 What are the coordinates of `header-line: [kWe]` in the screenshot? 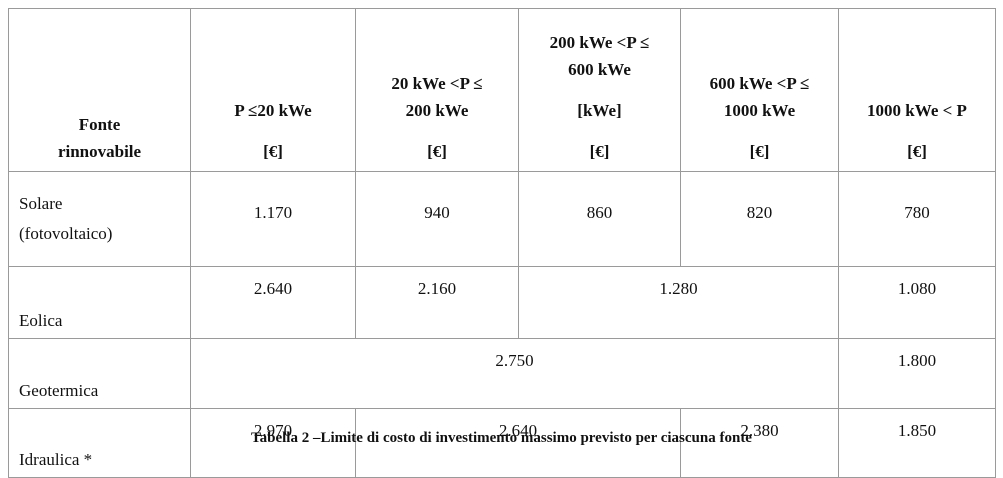 It's located at (599, 110).